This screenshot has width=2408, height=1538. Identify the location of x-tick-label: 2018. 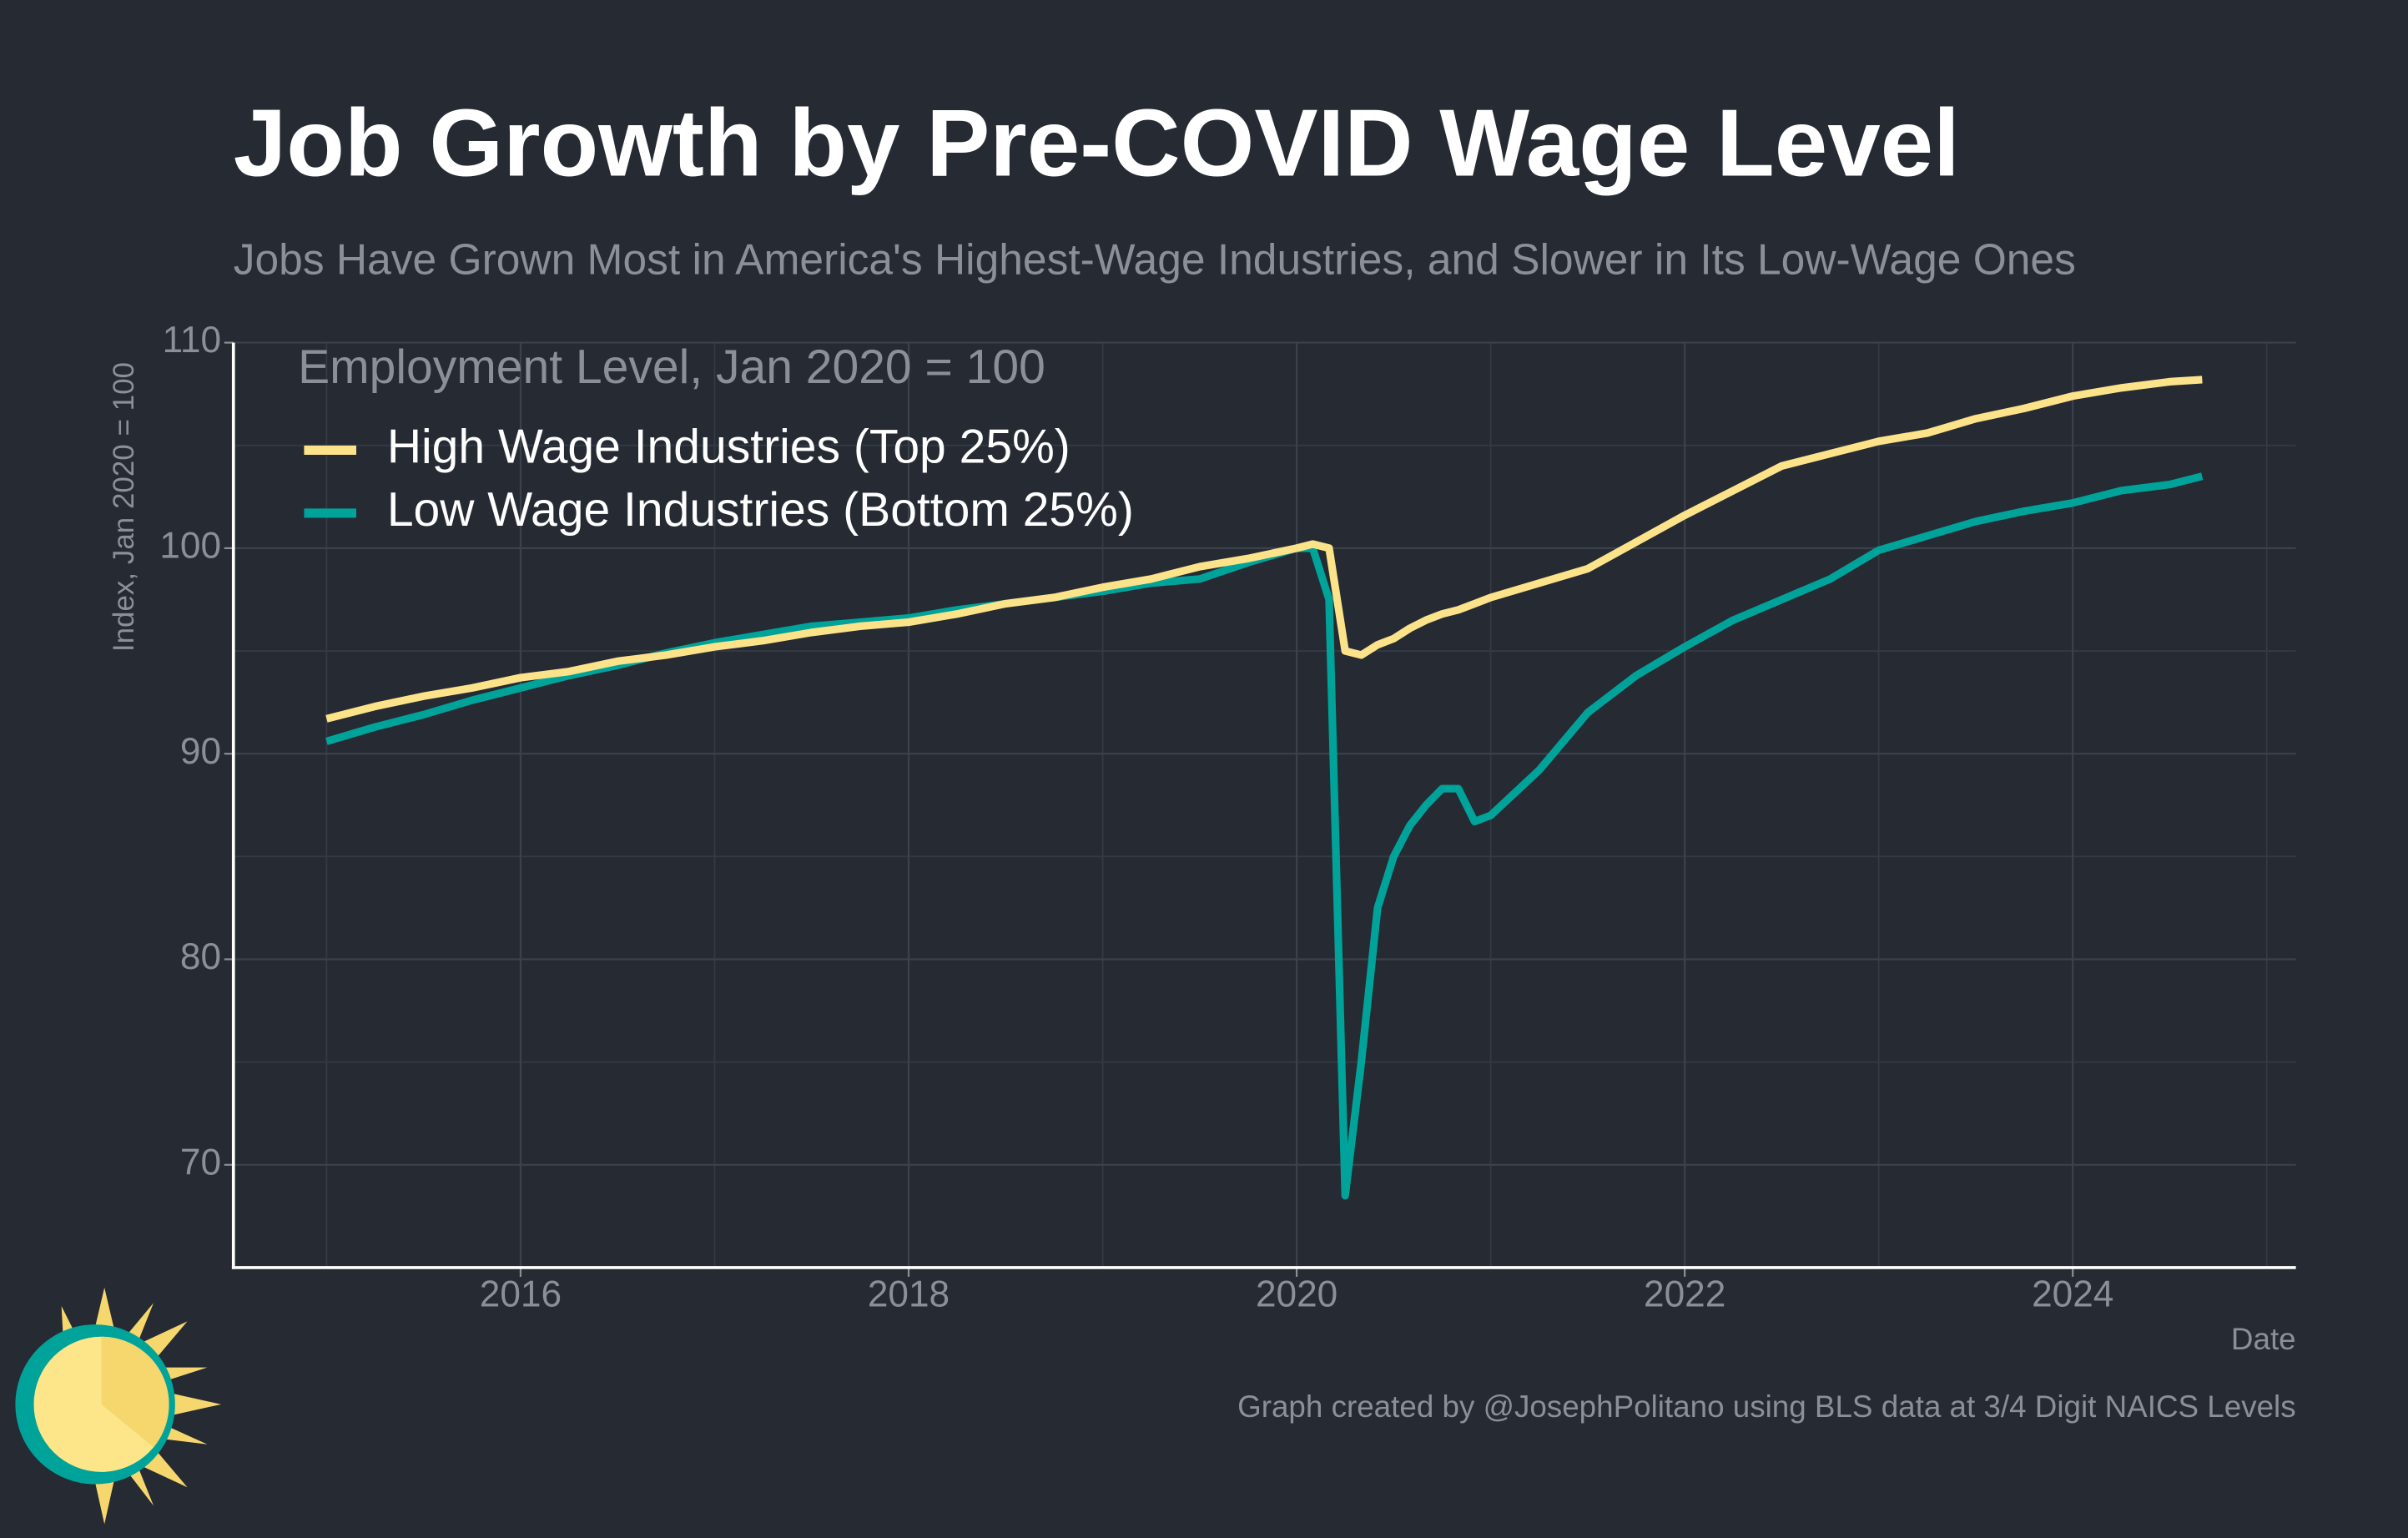
(909, 1294).